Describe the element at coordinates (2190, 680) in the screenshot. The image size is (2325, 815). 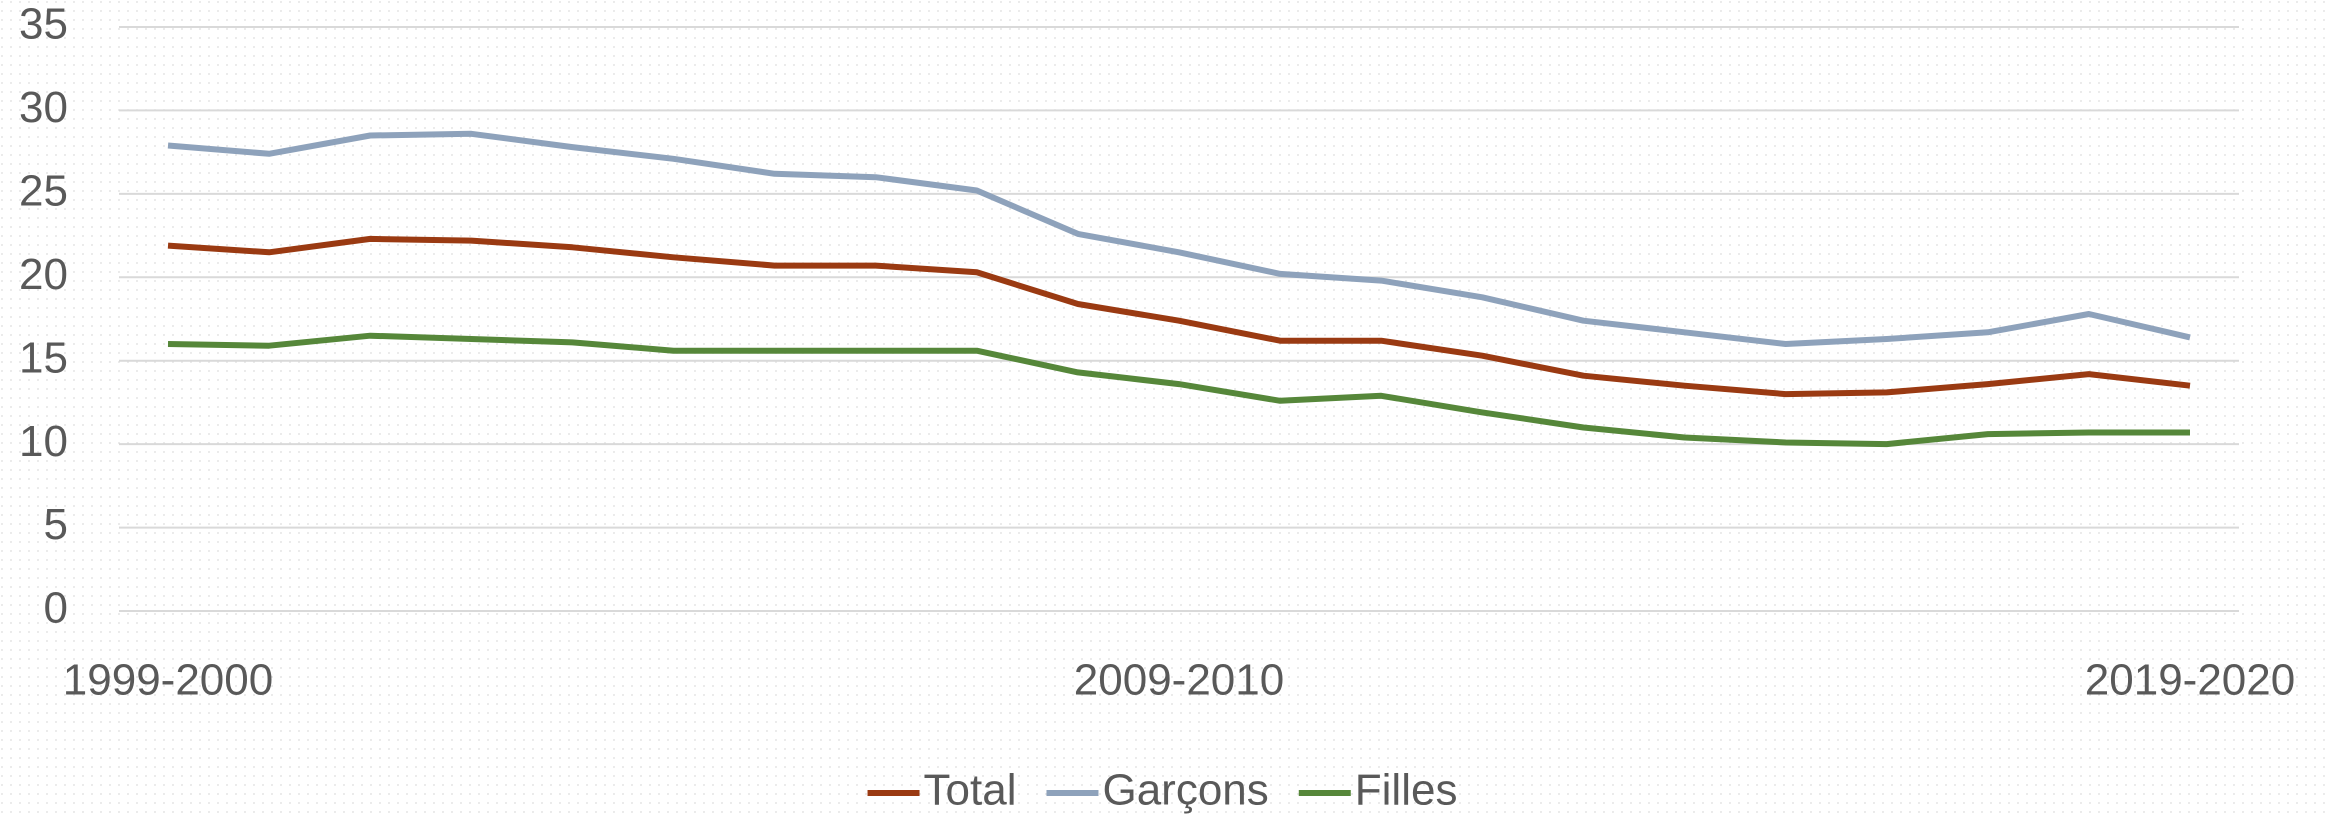
I see `x-tick-label: 2019-2020` at that location.